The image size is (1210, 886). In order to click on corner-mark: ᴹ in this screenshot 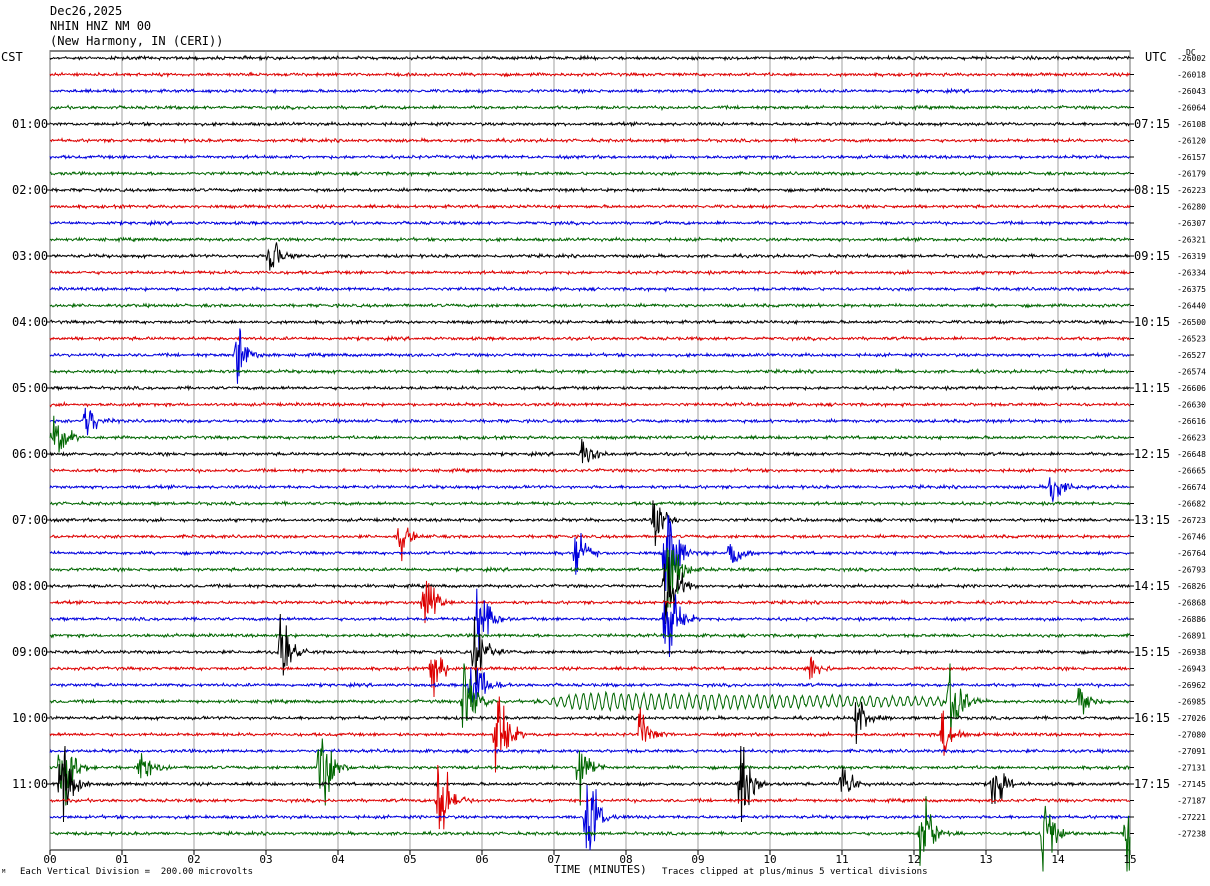, I will do `click(4, 874)`.